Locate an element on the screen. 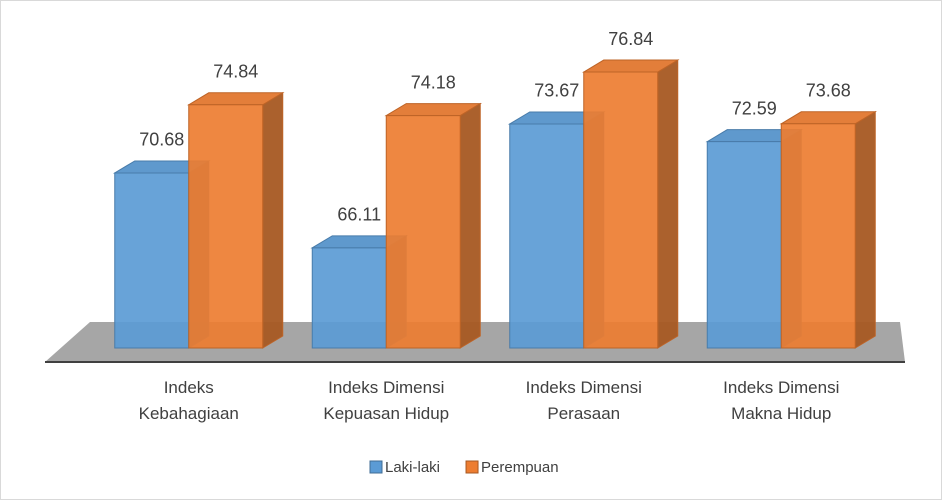  x-tick-label: Indeks Dimensi Kepuasan Hidup is located at coordinates (386, 400).